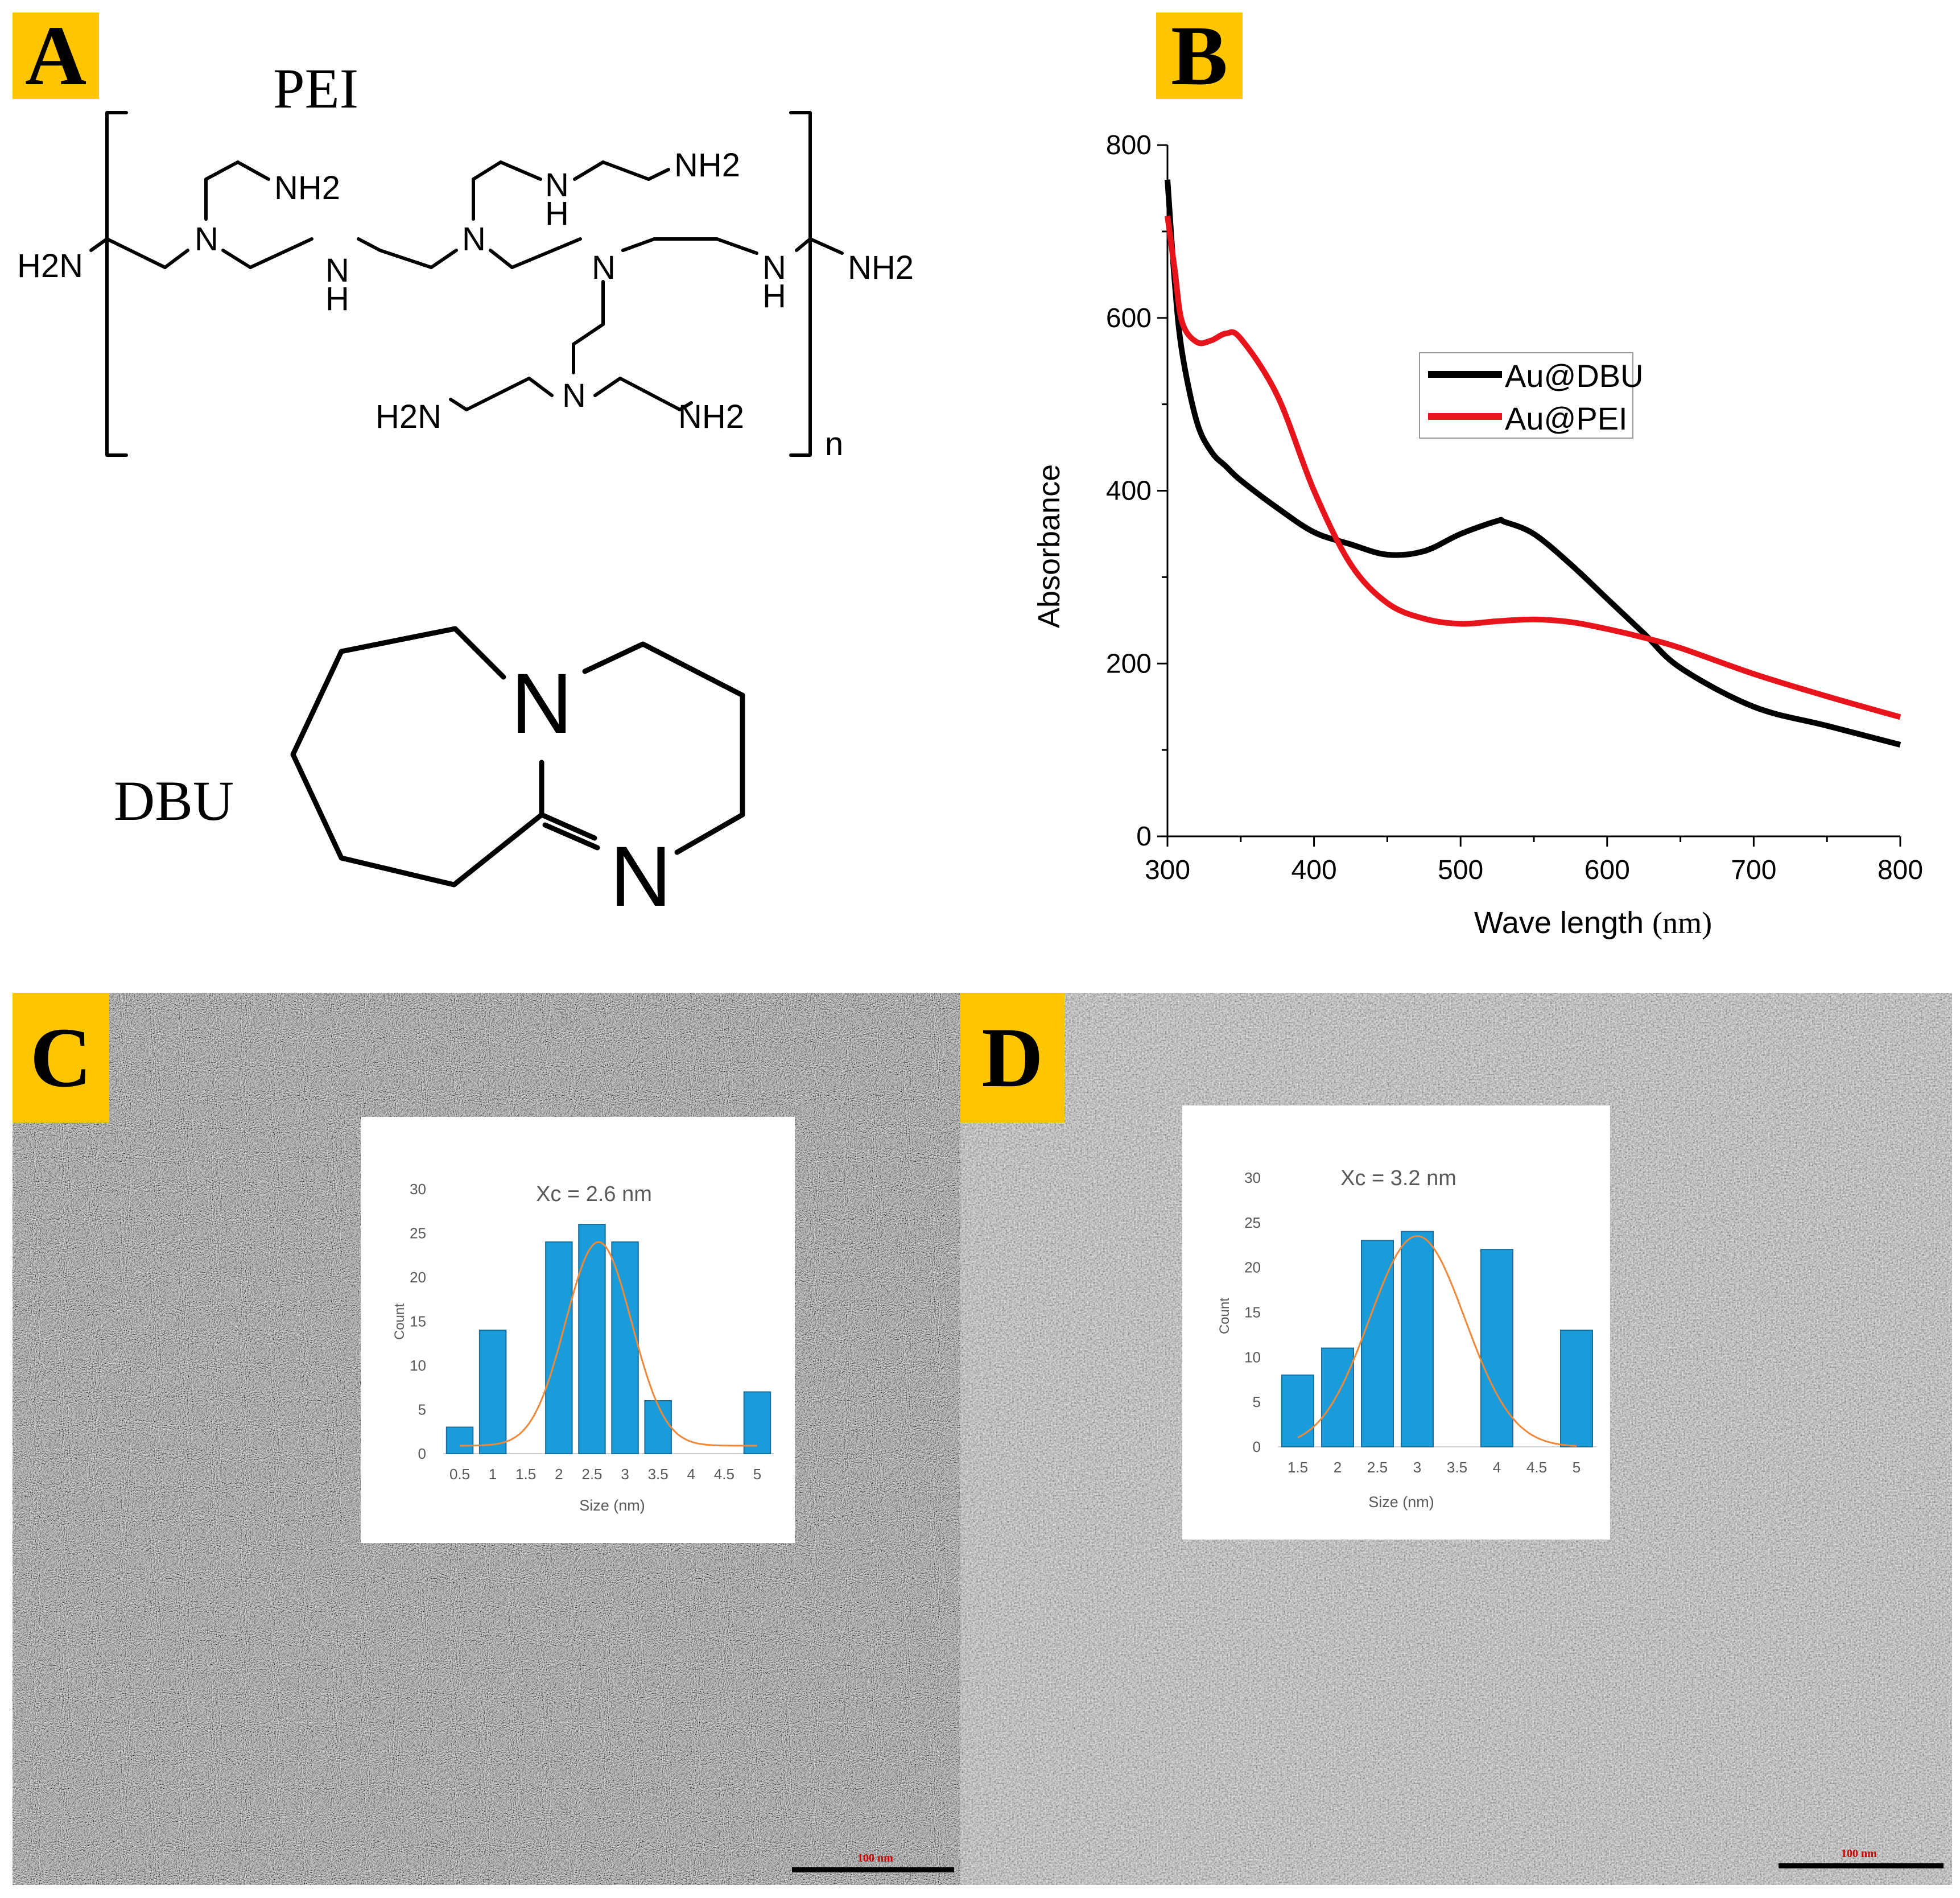 Image resolution: width=1960 pixels, height=1898 pixels. I want to click on uv-x-tick-label: 600, so click(1607, 870).